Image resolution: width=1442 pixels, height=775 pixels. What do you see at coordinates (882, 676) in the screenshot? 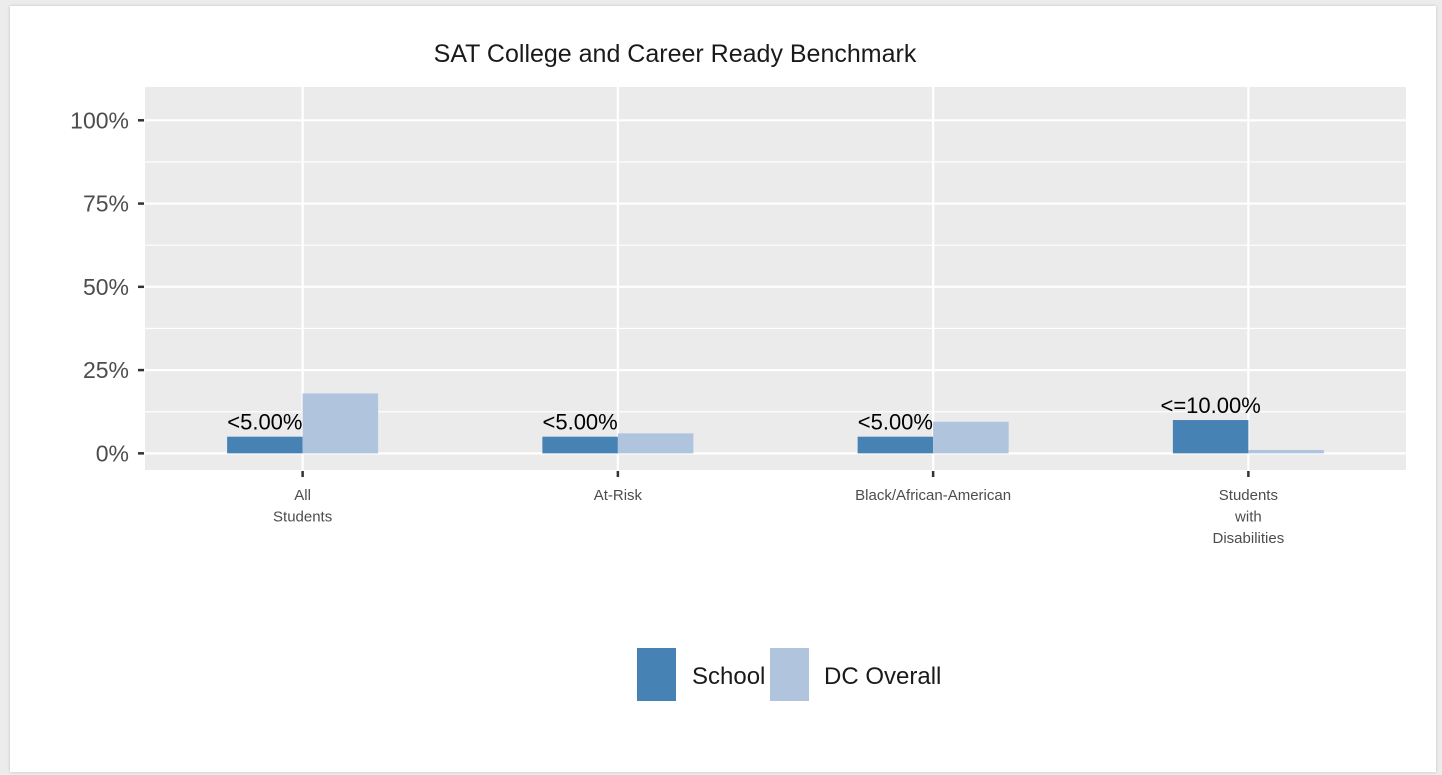
I see `legend-label: DC Overall` at bounding box center [882, 676].